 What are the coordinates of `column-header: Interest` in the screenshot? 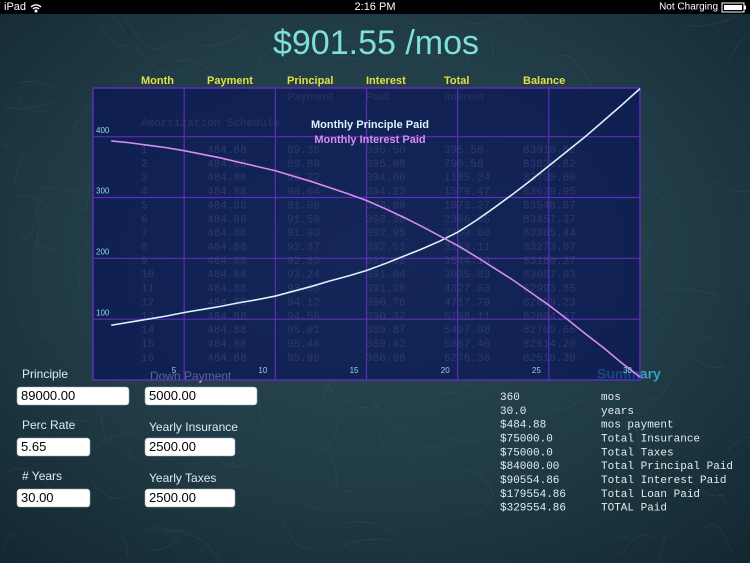 It's located at (386, 81).